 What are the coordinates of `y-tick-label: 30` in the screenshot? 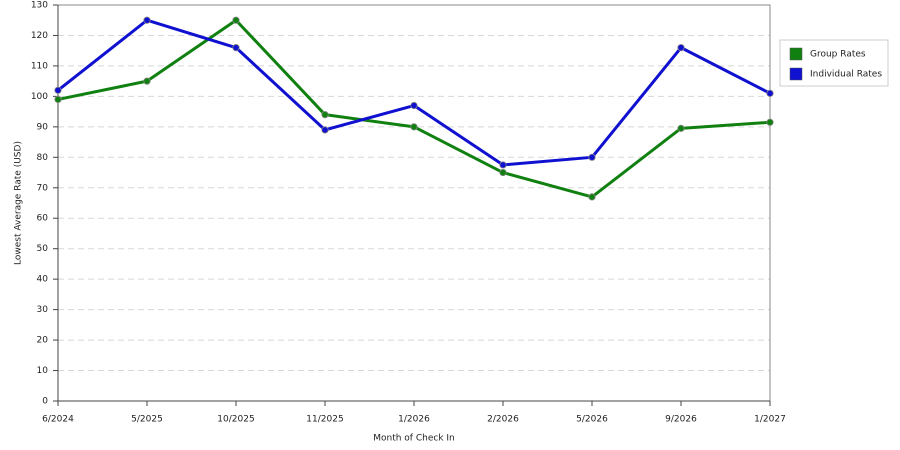 It's located at (43, 310).